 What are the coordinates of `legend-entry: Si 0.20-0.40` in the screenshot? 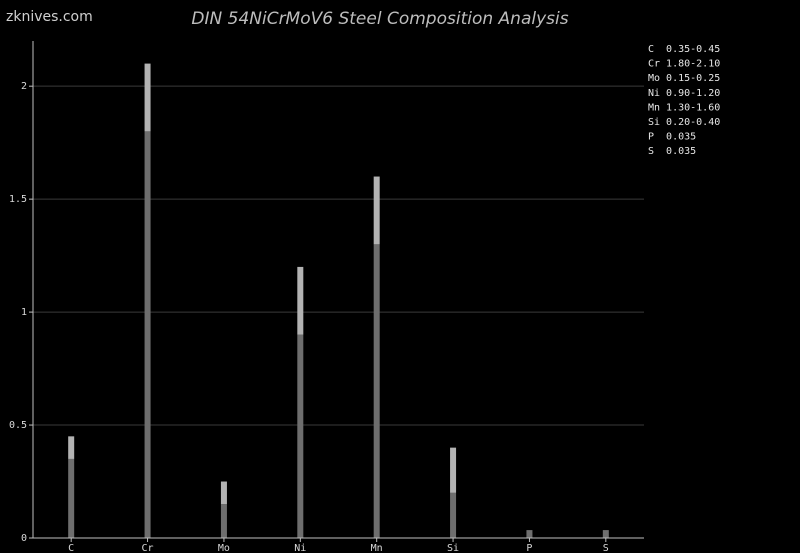 It's located at (684, 122).